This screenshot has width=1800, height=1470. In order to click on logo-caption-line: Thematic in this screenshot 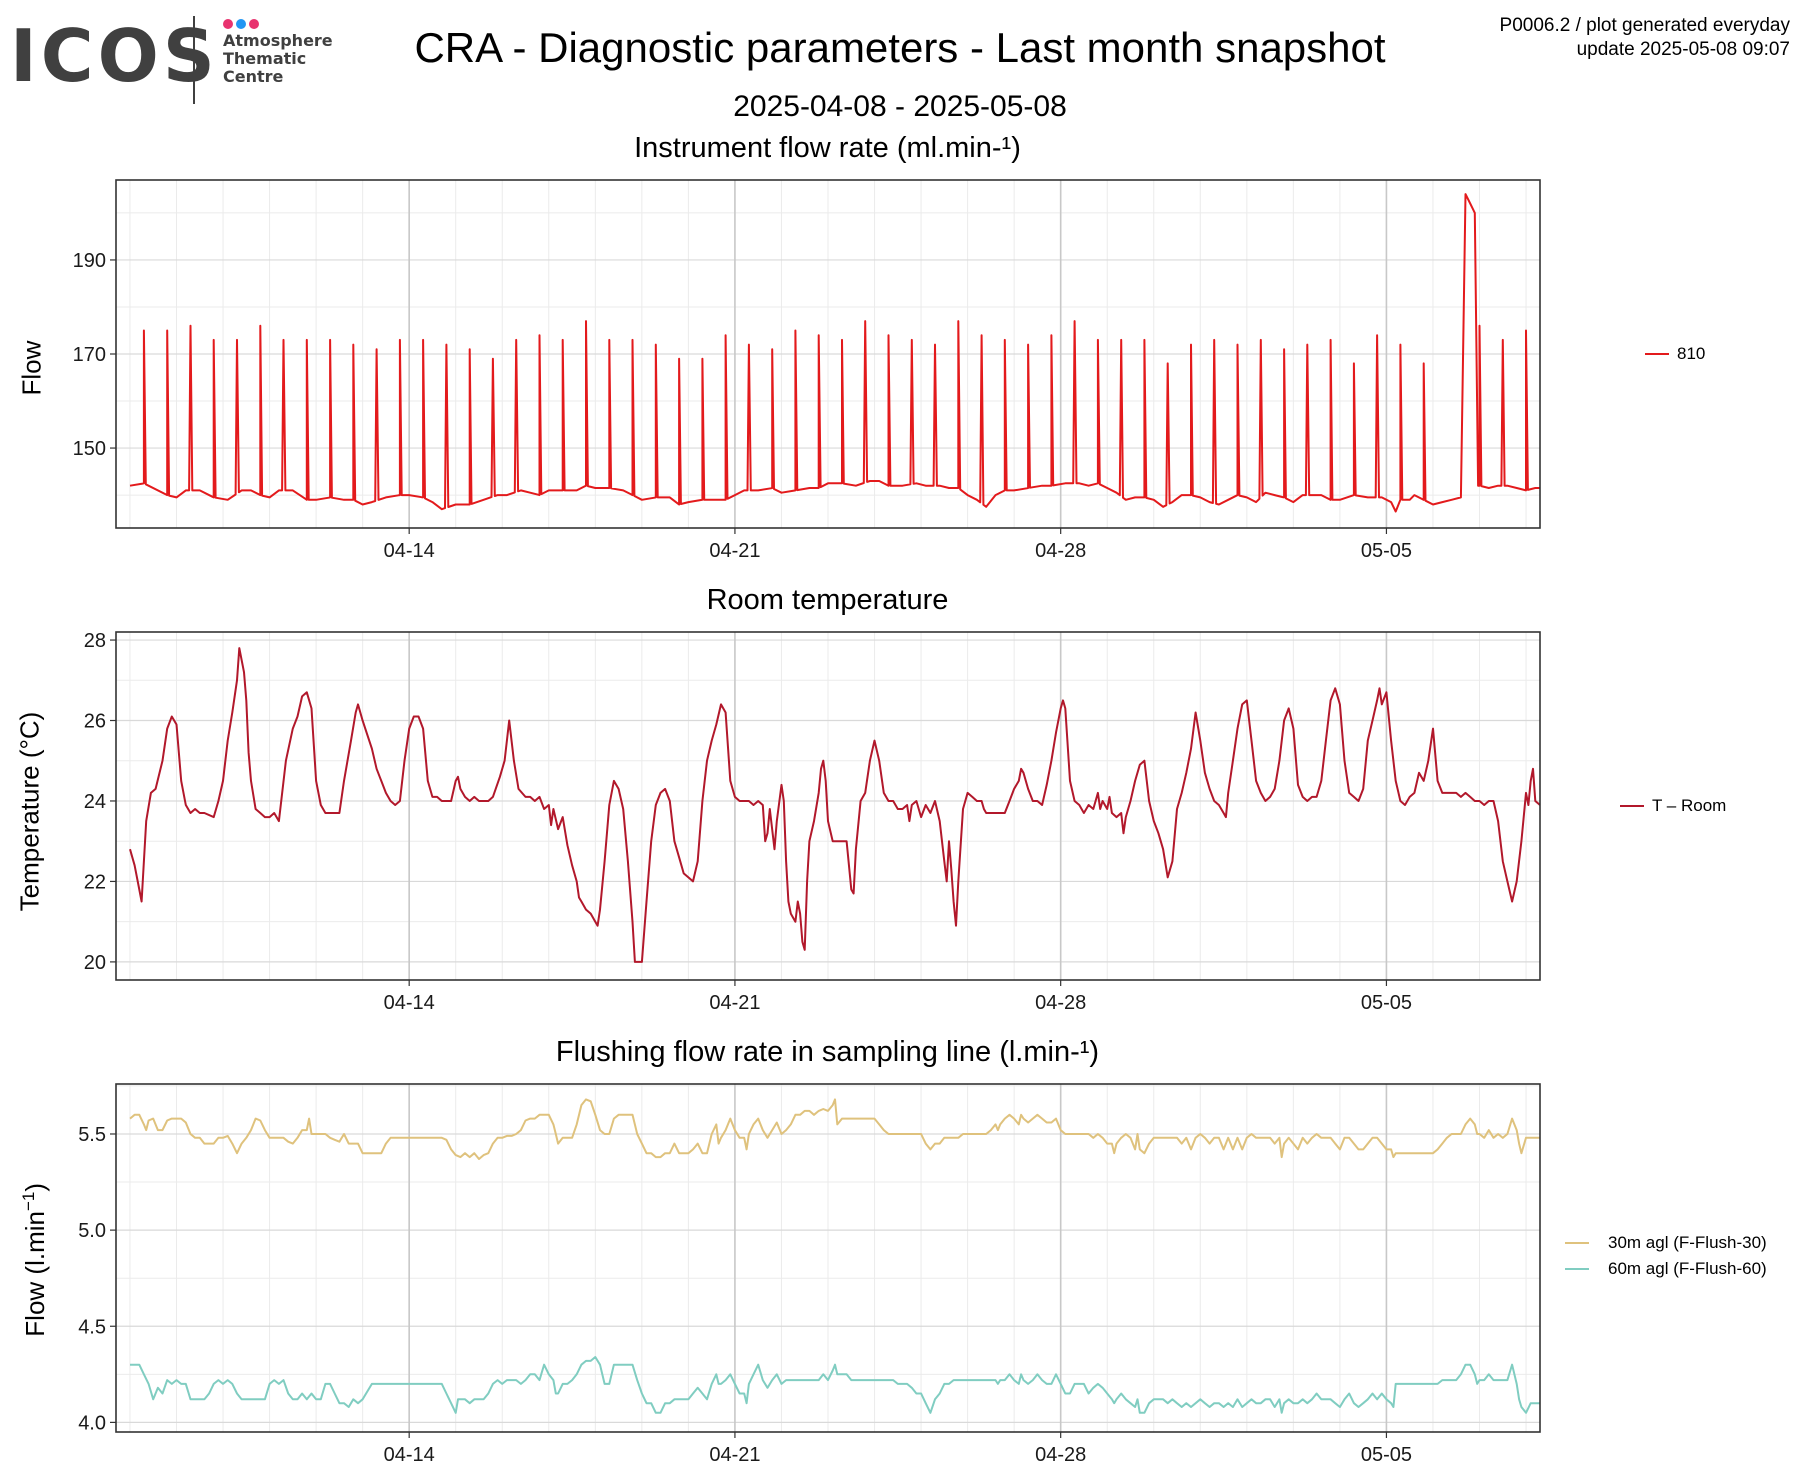, I will do `click(265, 58)`.